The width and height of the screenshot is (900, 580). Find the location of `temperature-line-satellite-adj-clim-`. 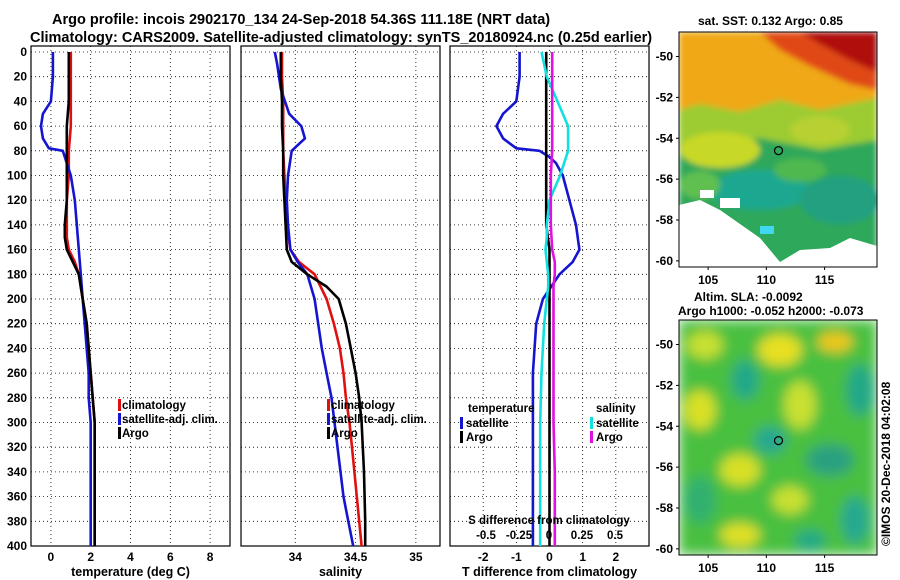

temperature-line-satellite-adj-clim- is located at coordinates (65, 299).